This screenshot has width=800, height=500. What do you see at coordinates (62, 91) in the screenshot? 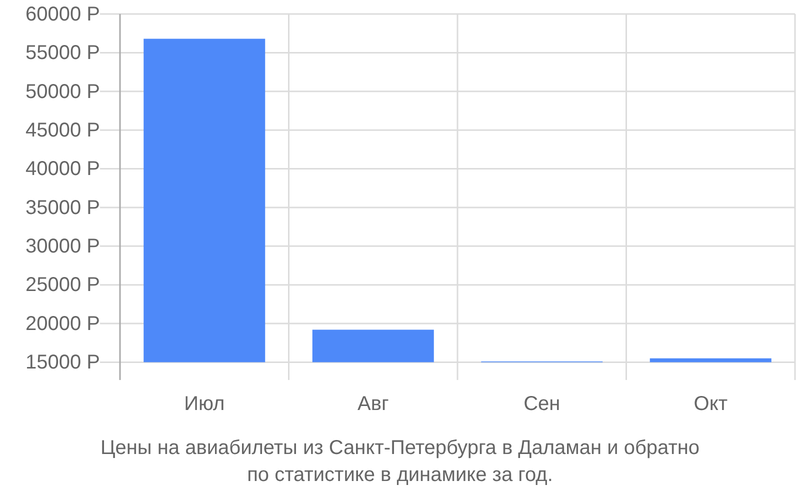
I see `y-tick-label: 50000 Р` at bounding box center [62, 91].